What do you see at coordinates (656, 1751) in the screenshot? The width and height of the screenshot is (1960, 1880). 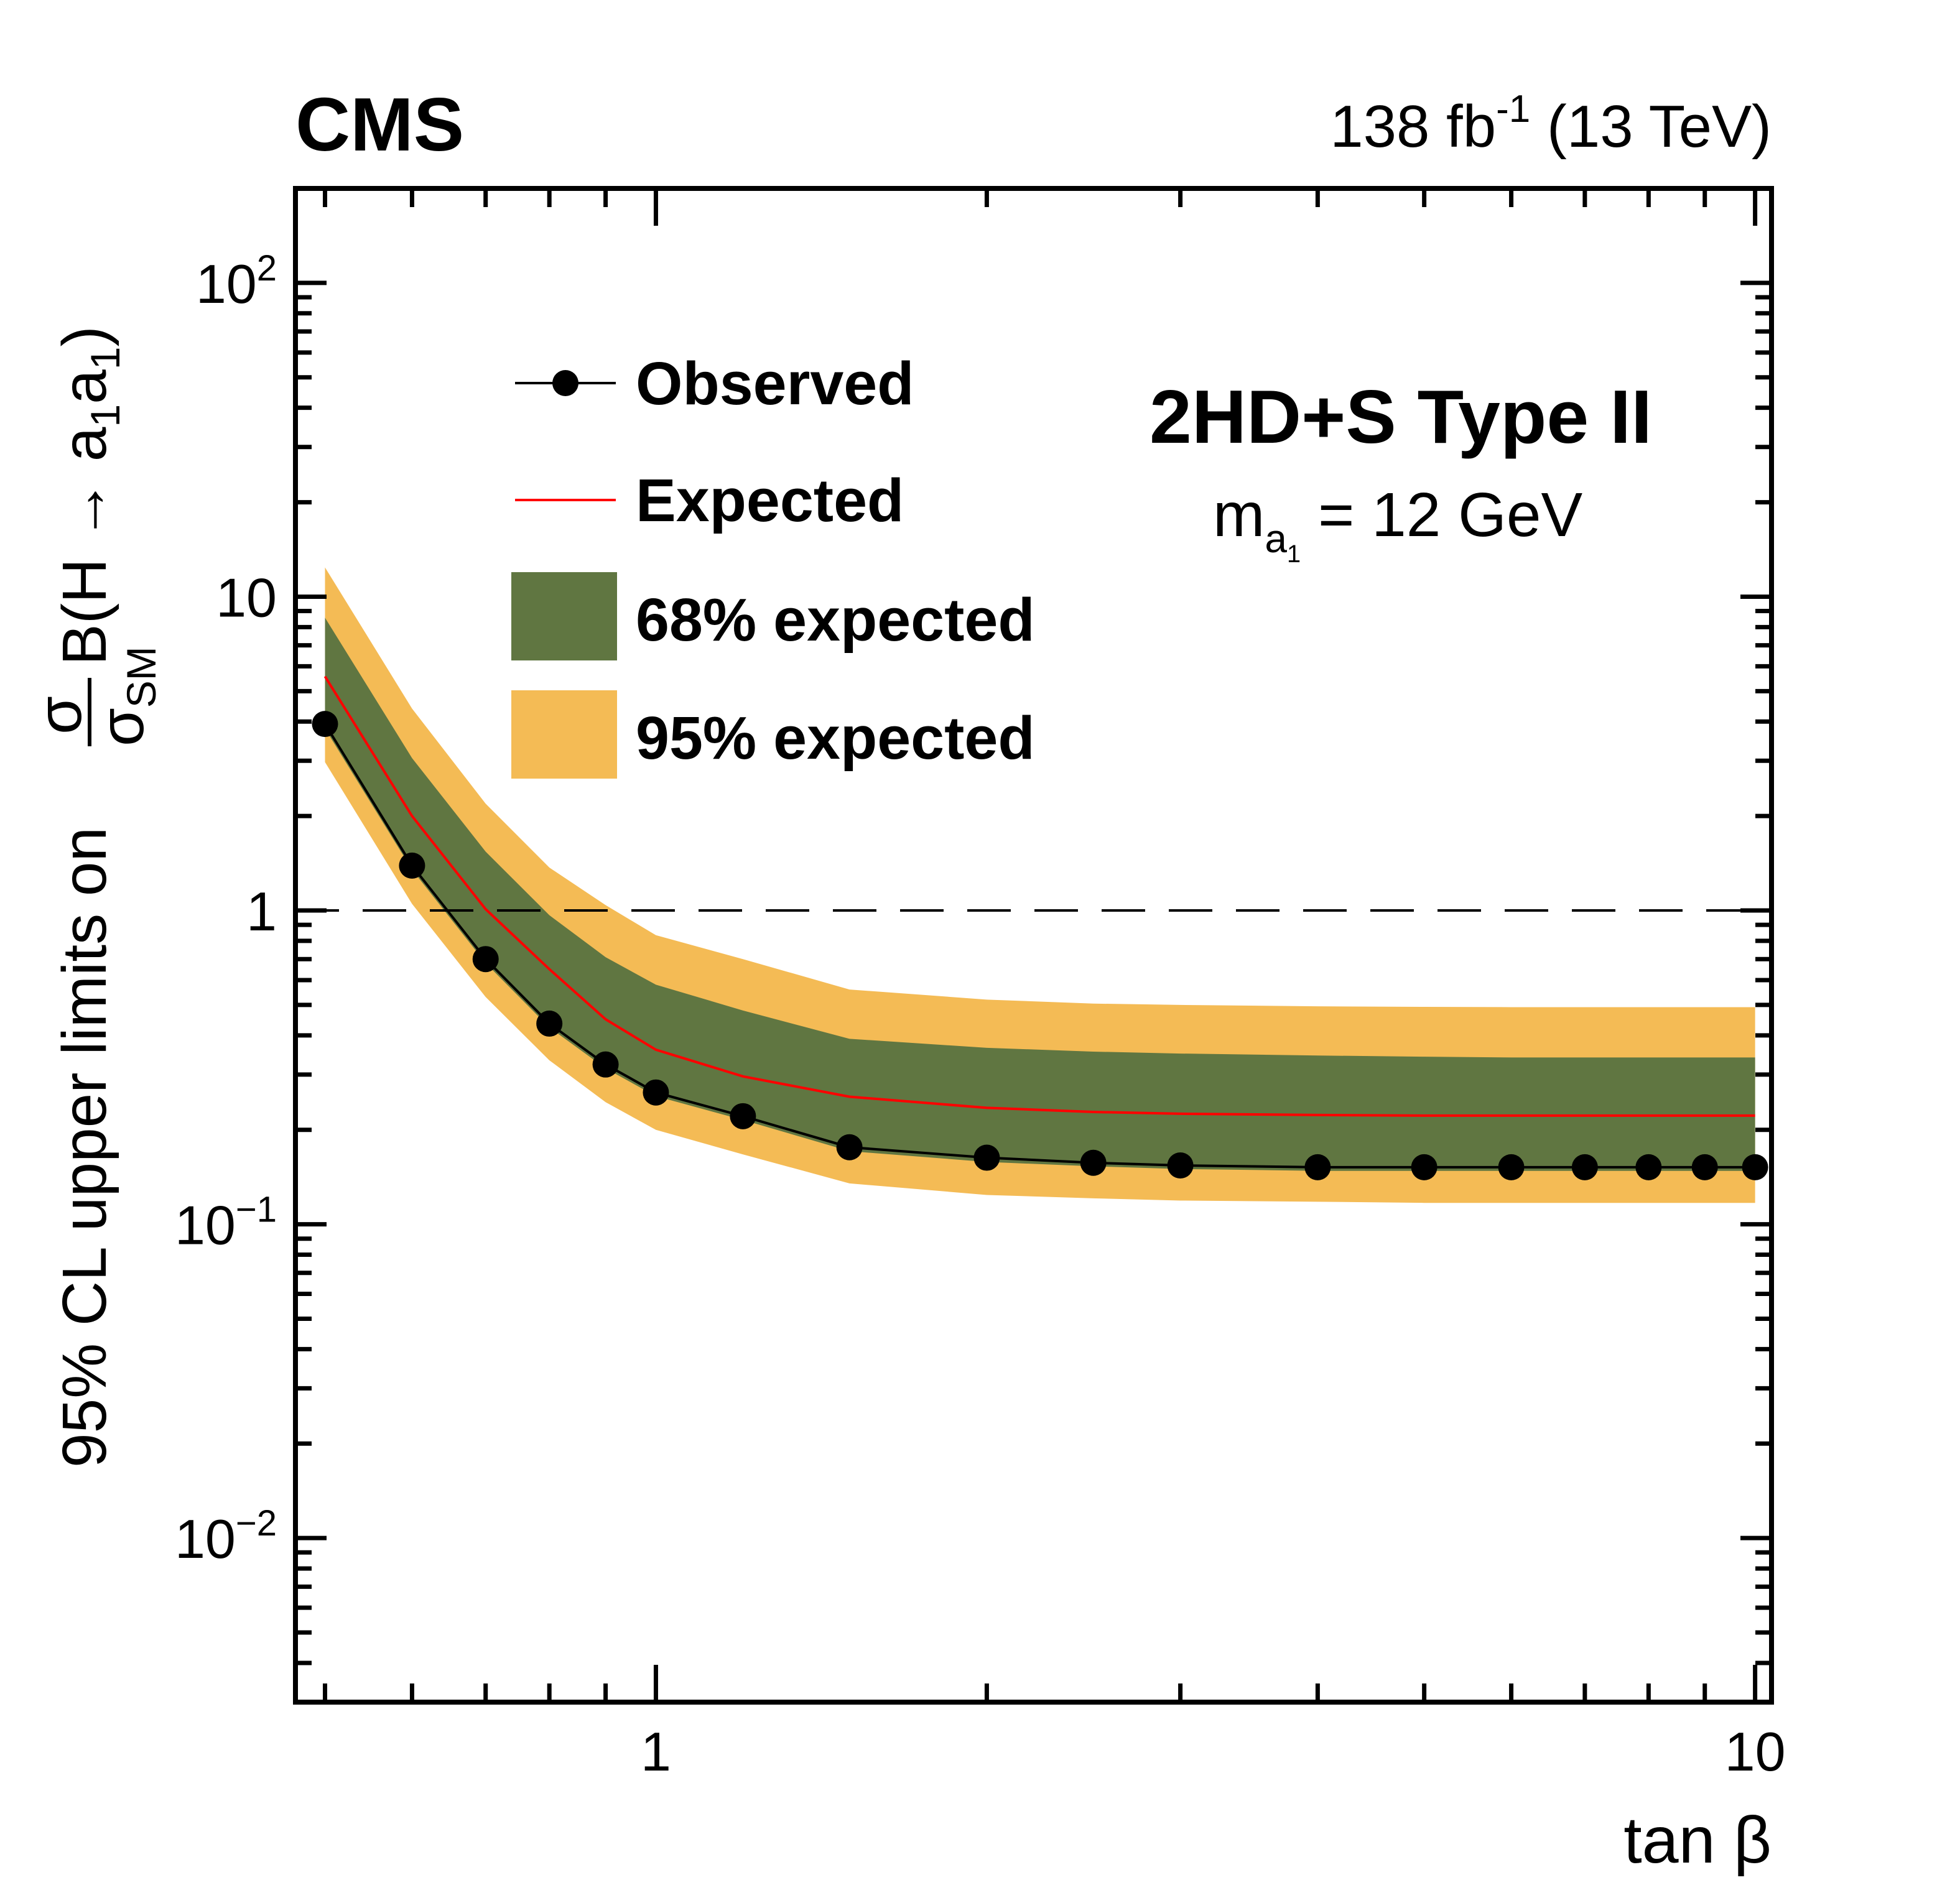 I see `x-tick-label: 1` at bounding box center [656, 1751].